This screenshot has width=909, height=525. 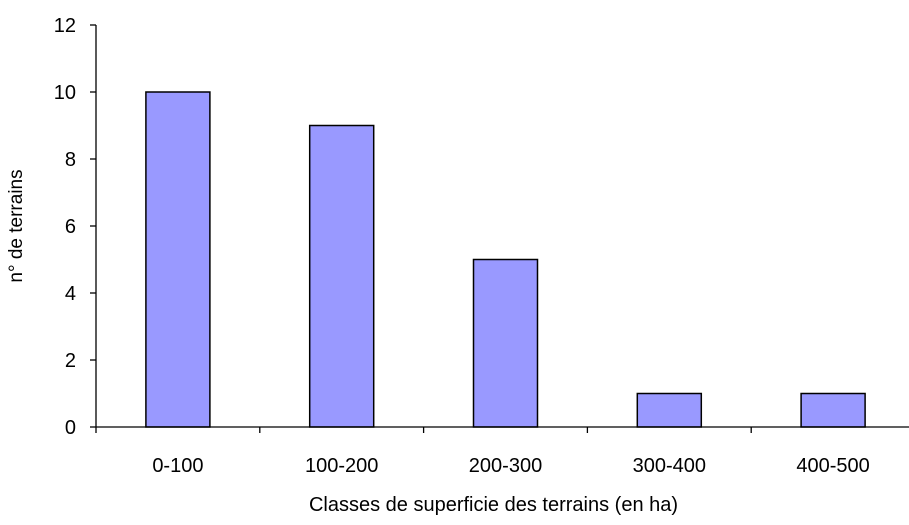 I want to click on x-tick-label: 0-100, so click(x=177, y=466).